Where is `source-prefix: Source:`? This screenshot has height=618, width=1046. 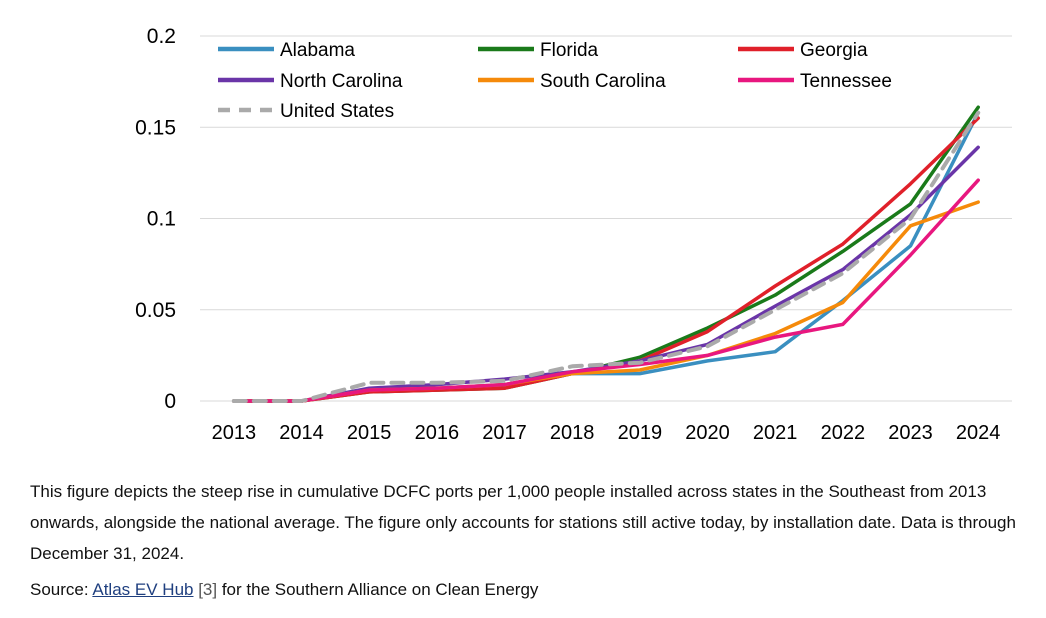
source-prefix: Source: is located at coordinates (61, 589).